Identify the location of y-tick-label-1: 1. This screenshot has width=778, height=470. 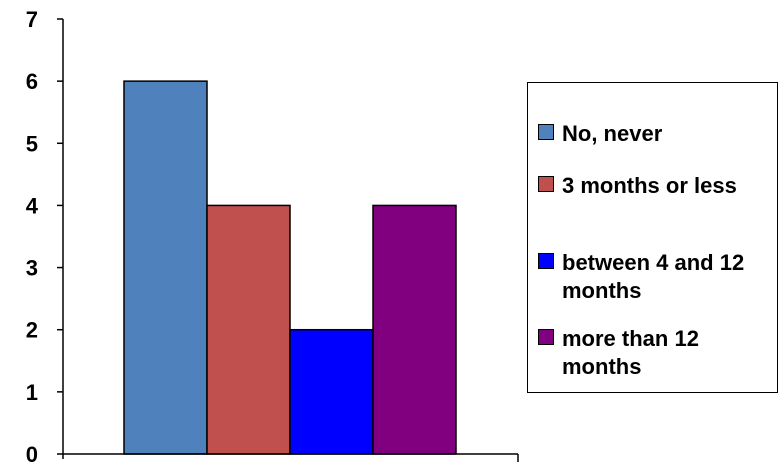
(32, 392).